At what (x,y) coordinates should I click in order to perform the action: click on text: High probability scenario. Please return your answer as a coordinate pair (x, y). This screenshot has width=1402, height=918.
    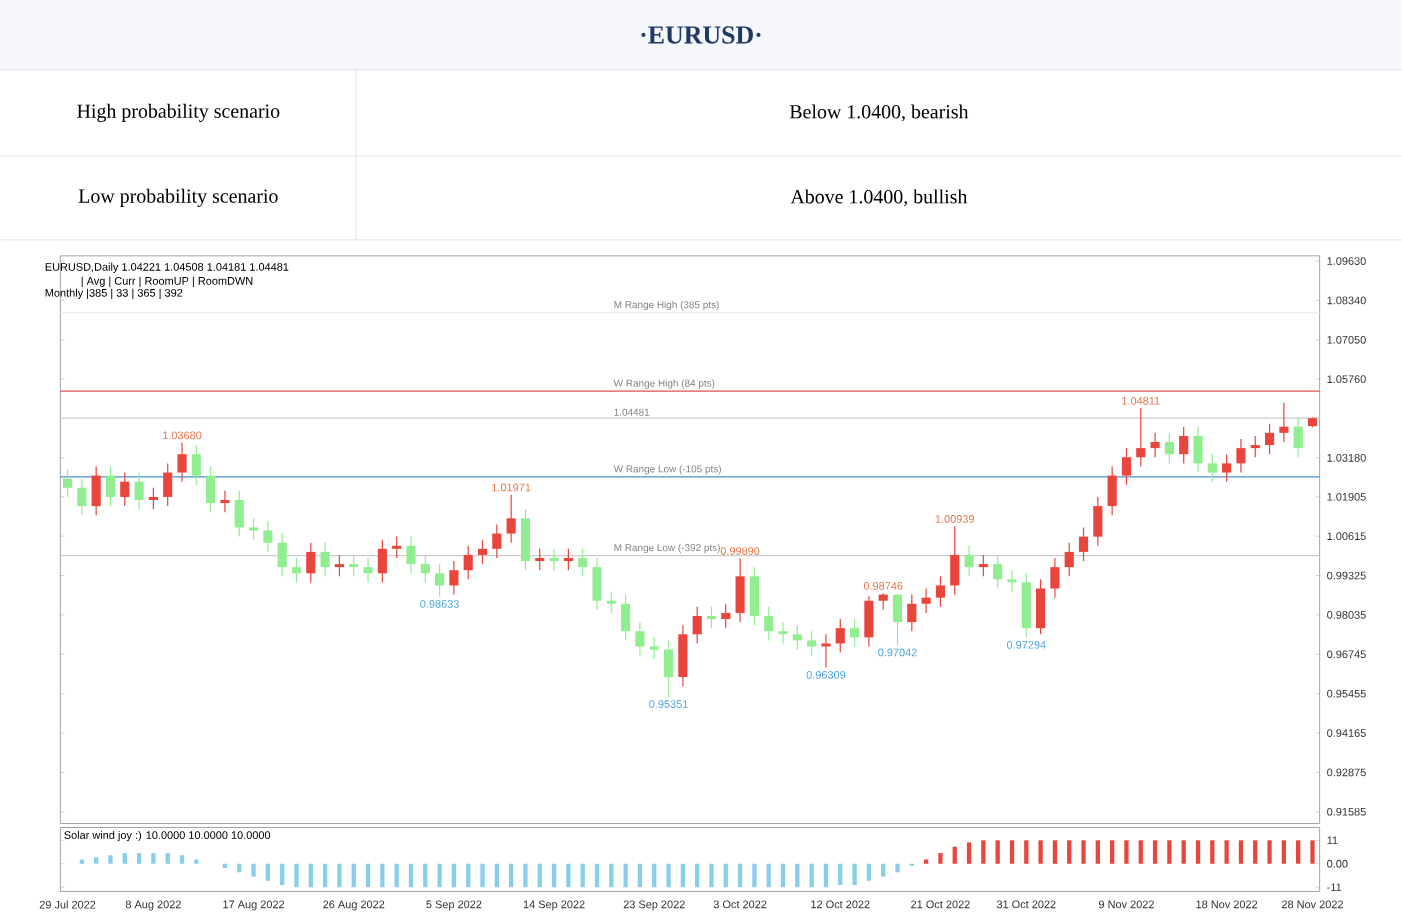
    Looking at the image, I should click on (178, 113).